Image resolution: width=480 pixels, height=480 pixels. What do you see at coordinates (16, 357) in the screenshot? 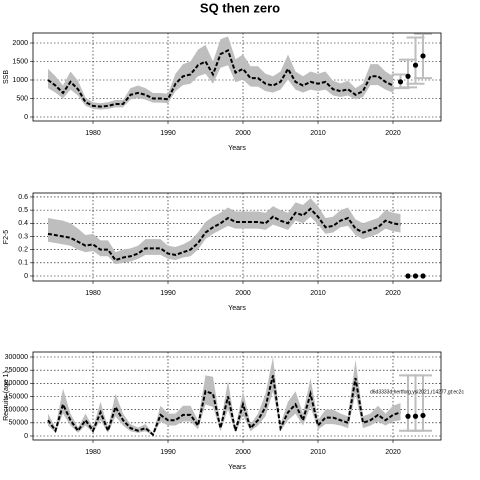
I see `y-tick-label: 300000` at bounding box center [16, 357].